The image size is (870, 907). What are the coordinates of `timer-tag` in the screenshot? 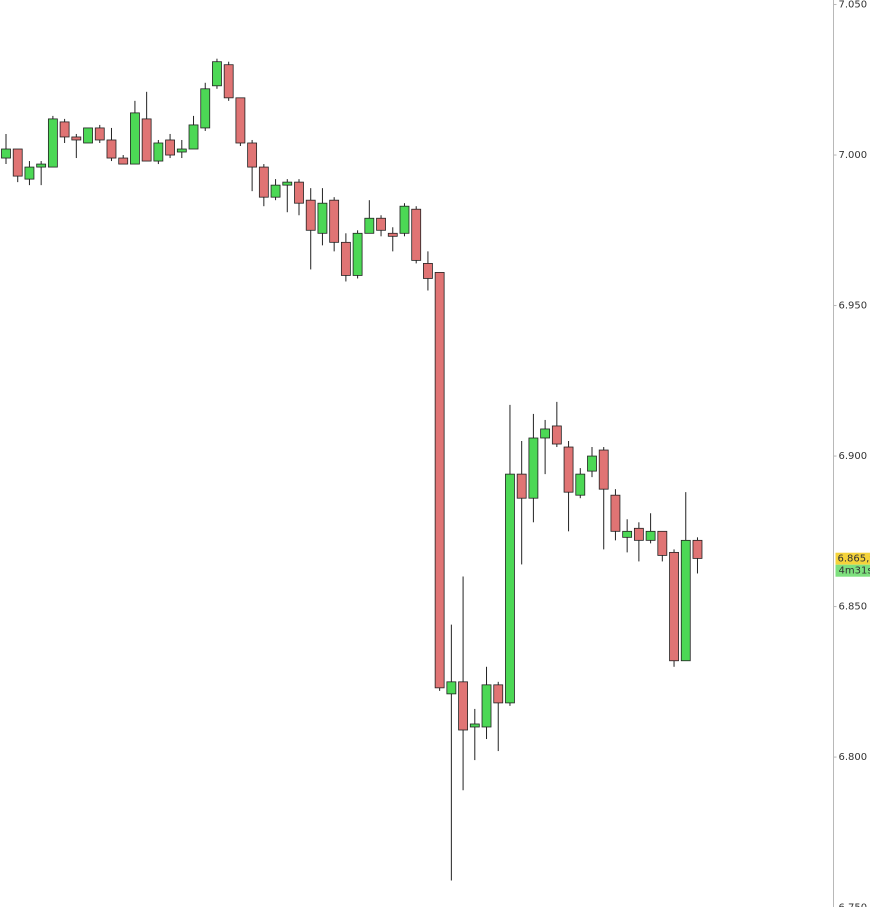 It's located at (852, 570).